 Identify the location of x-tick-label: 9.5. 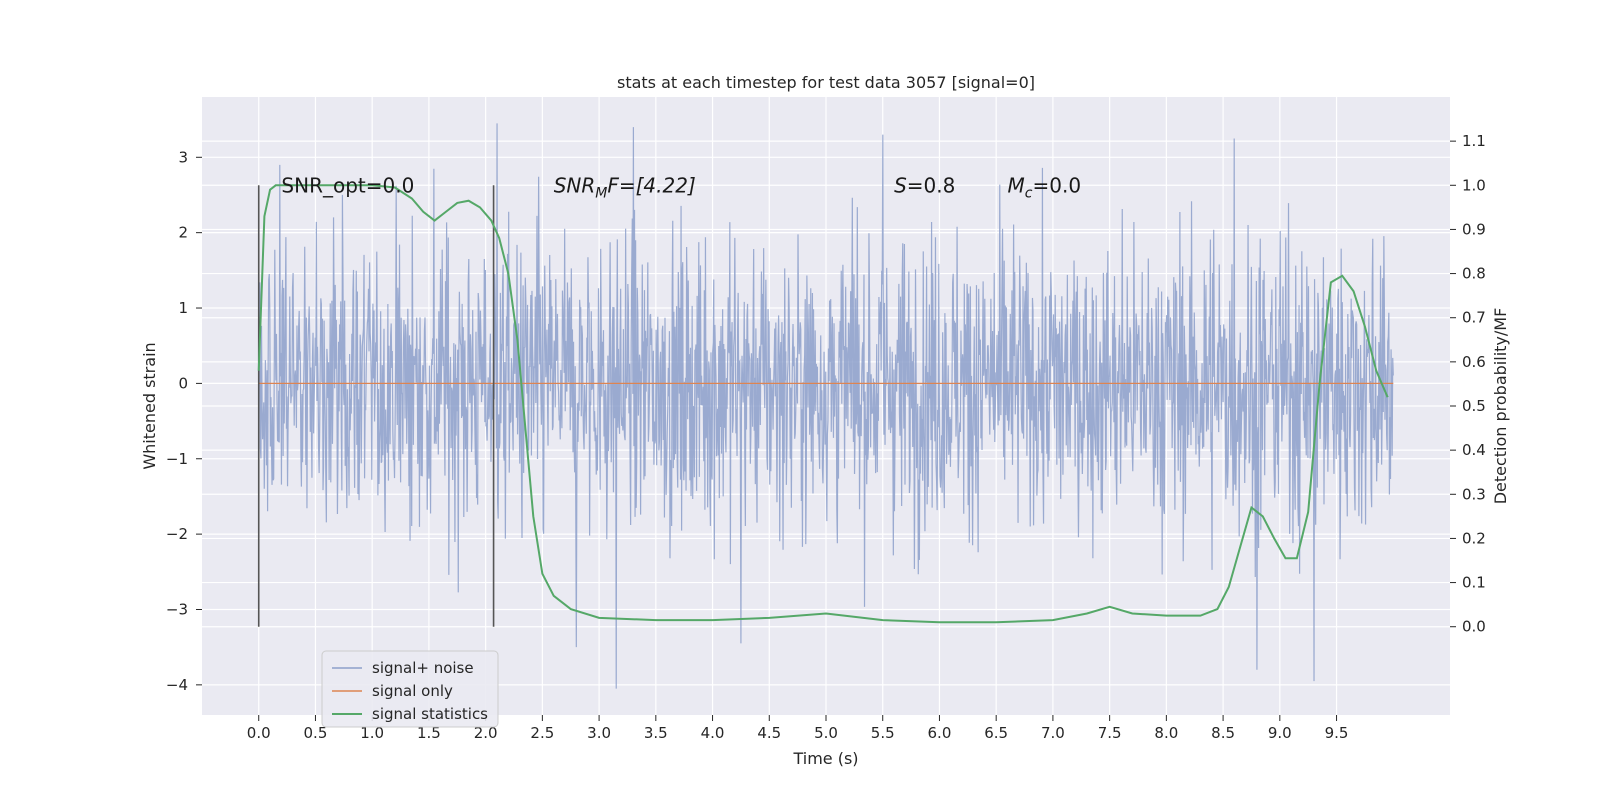
(1337, 733).